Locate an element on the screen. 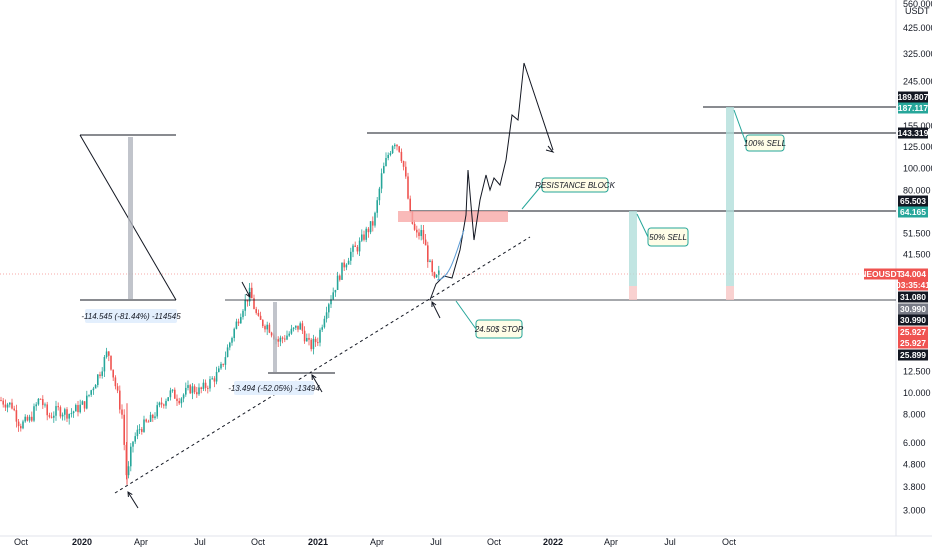  price-tick-label: 12.500 is located at coordinates (917, 371).